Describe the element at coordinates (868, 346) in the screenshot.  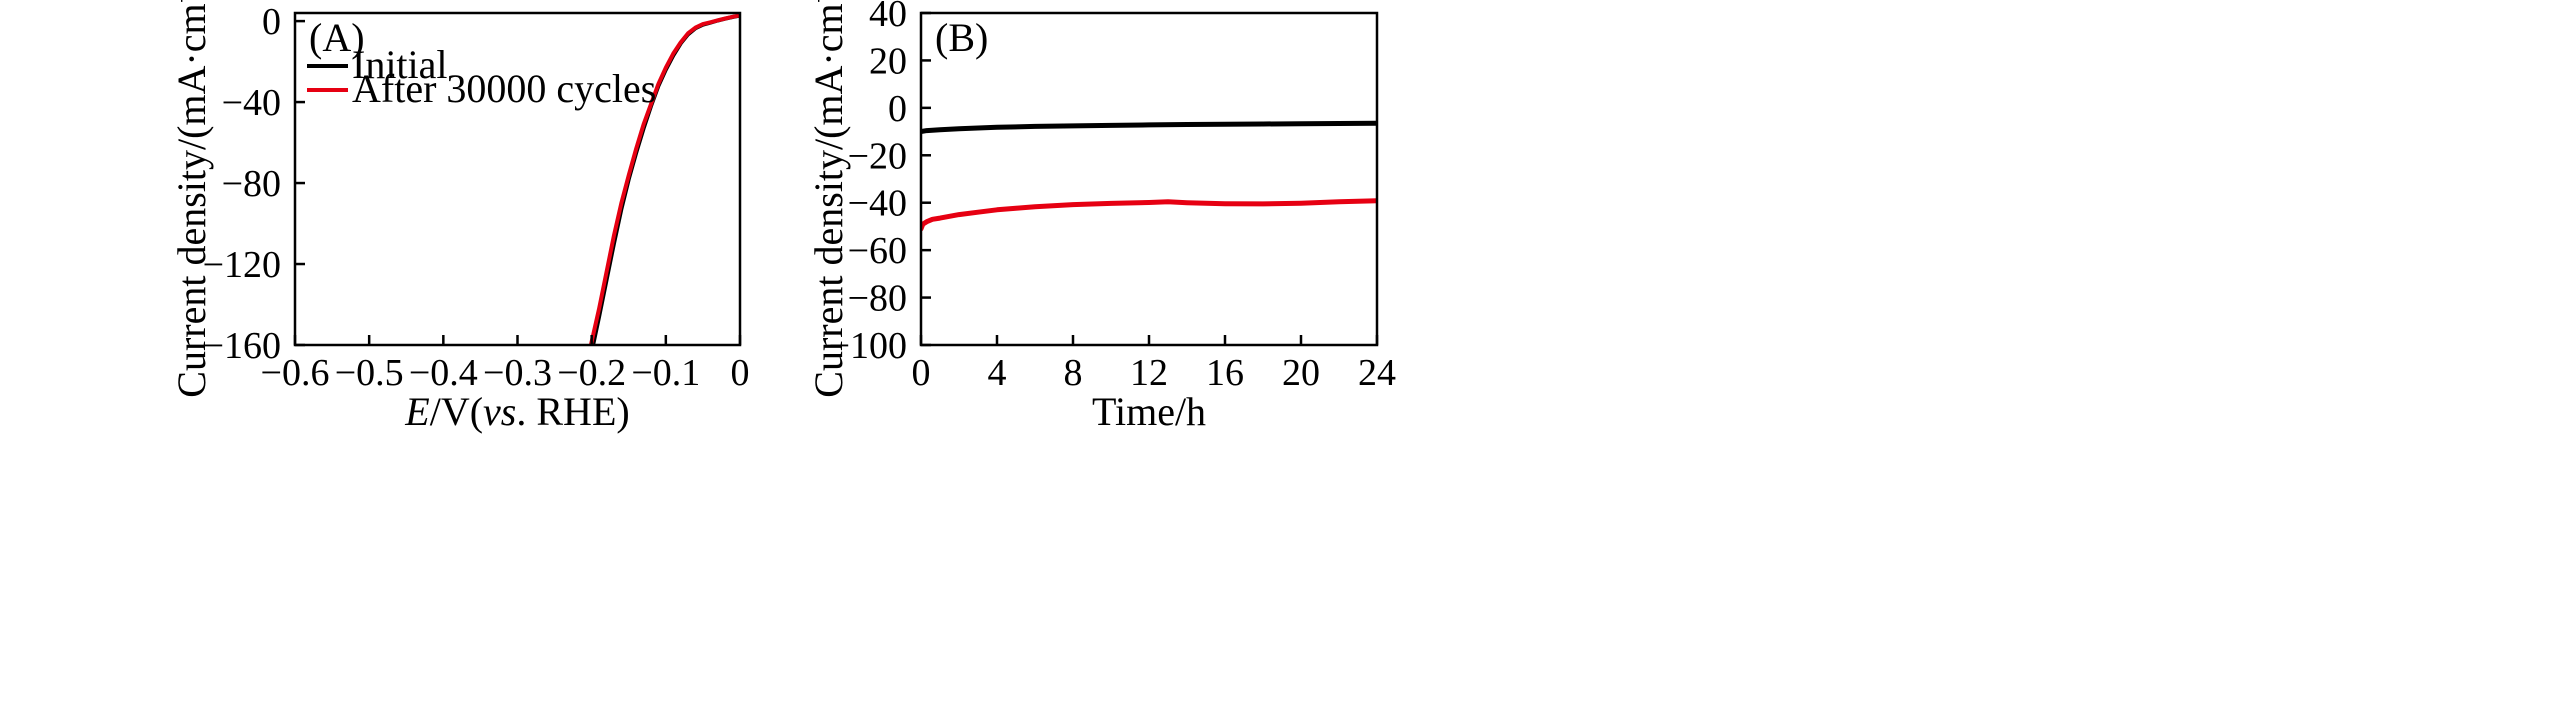
I see `panel-b-y-tick-label: −100` at that location.